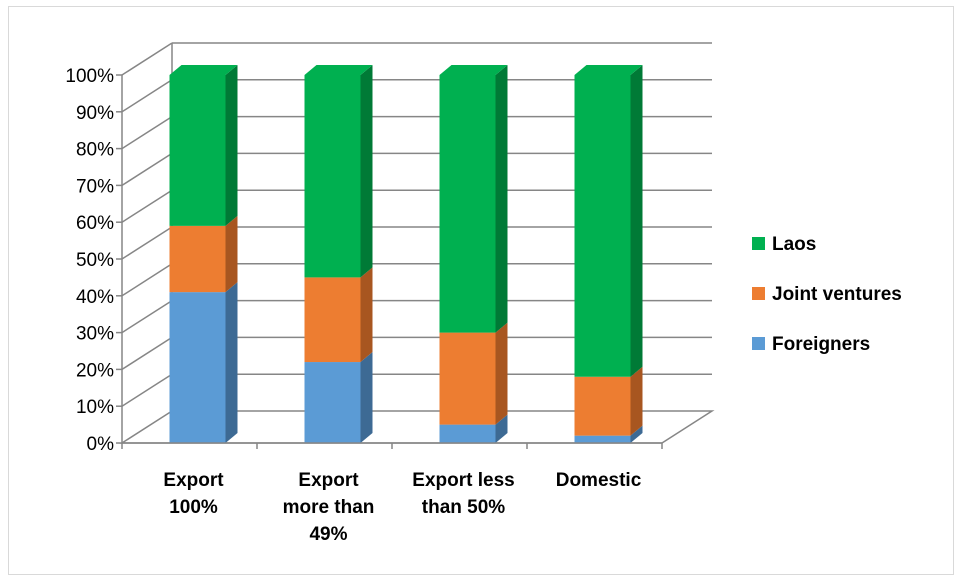  What do you see at coordinates (95, 407) in the screenshot?
I see `y-tick-label: 10%` at bounding box center [95, 407].